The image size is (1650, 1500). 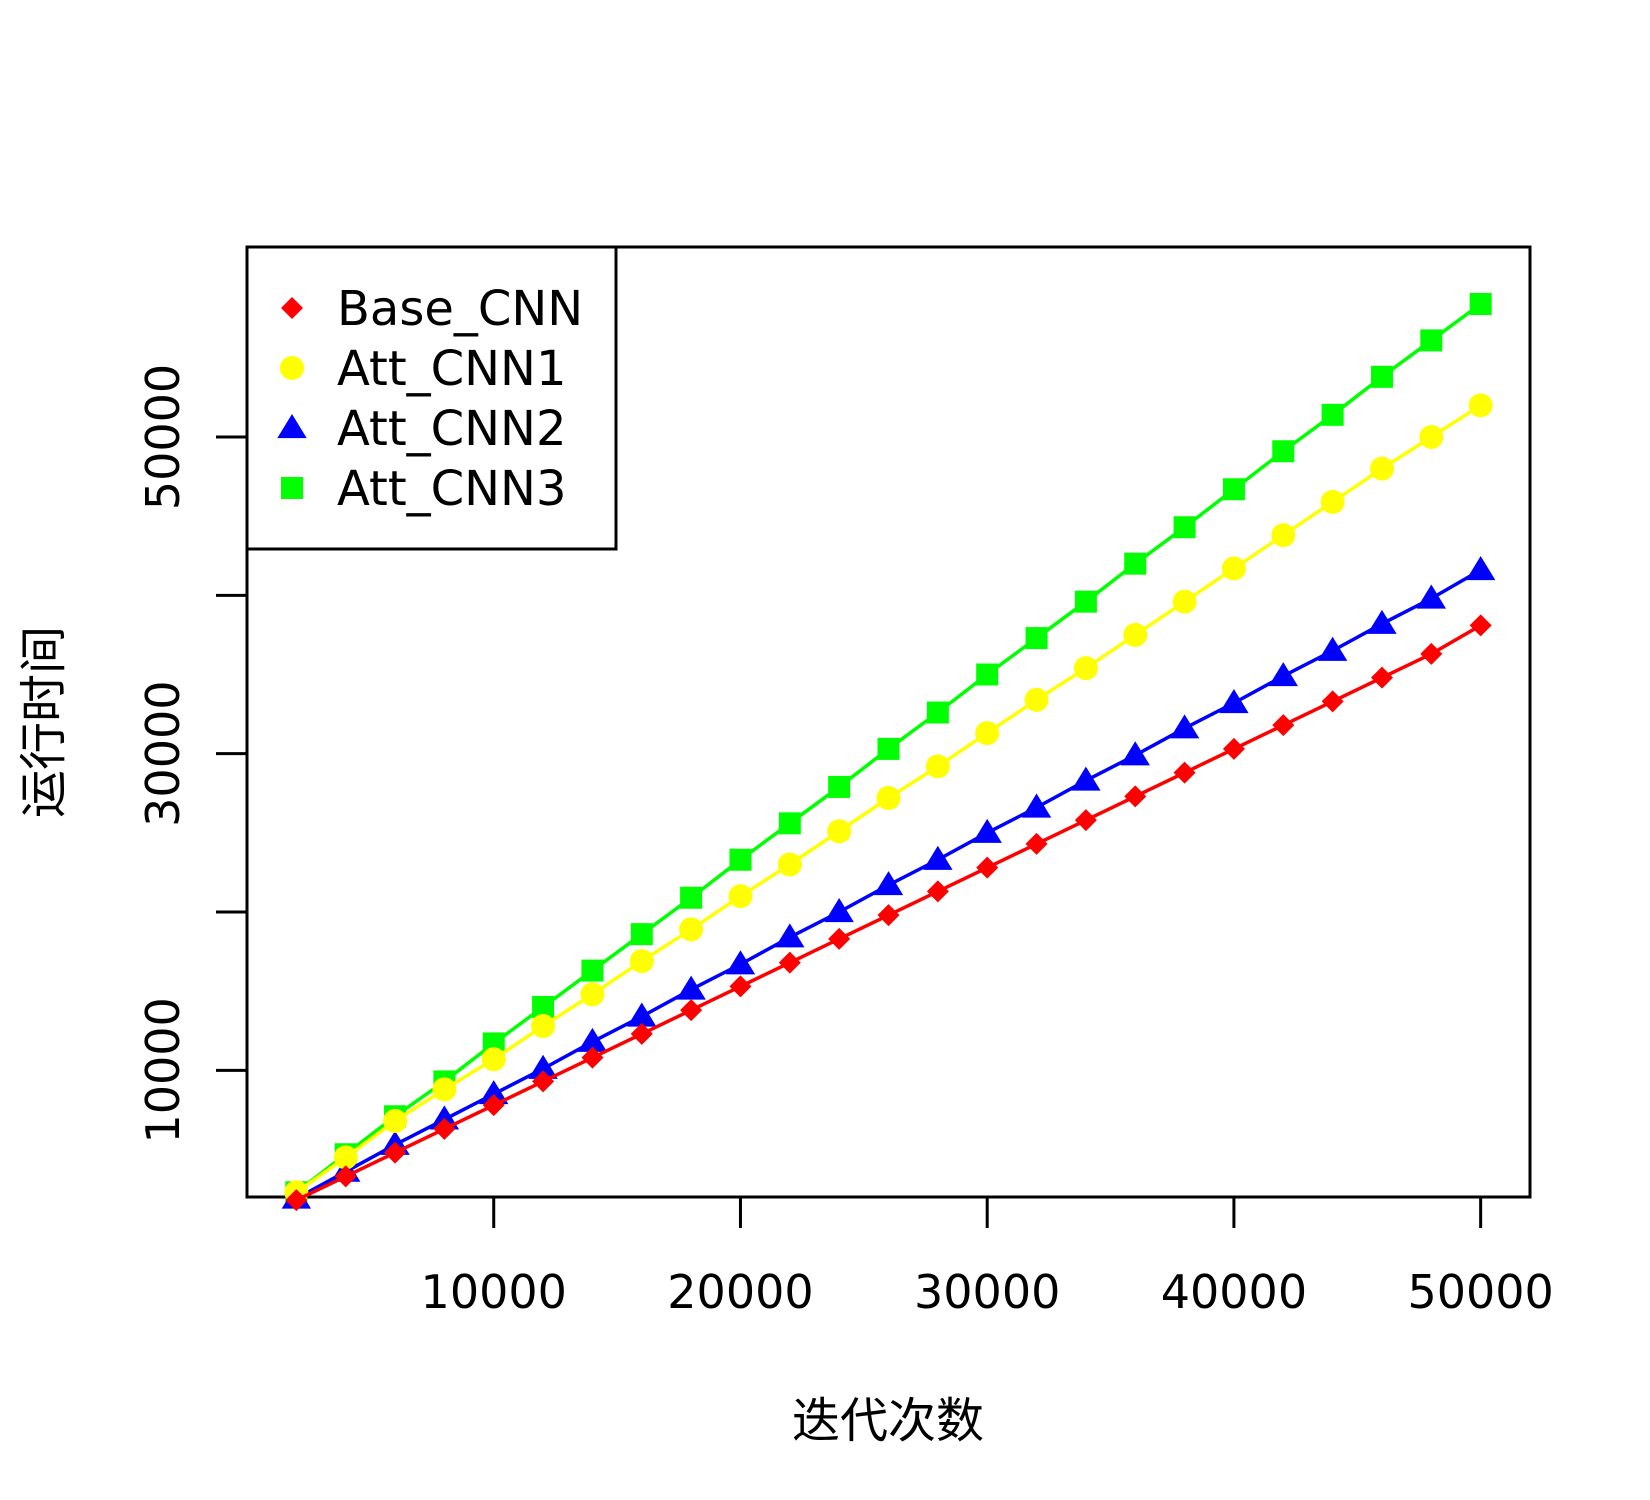 I want to click on x-tick-label: 50000, so click(x=1480, y=1292).